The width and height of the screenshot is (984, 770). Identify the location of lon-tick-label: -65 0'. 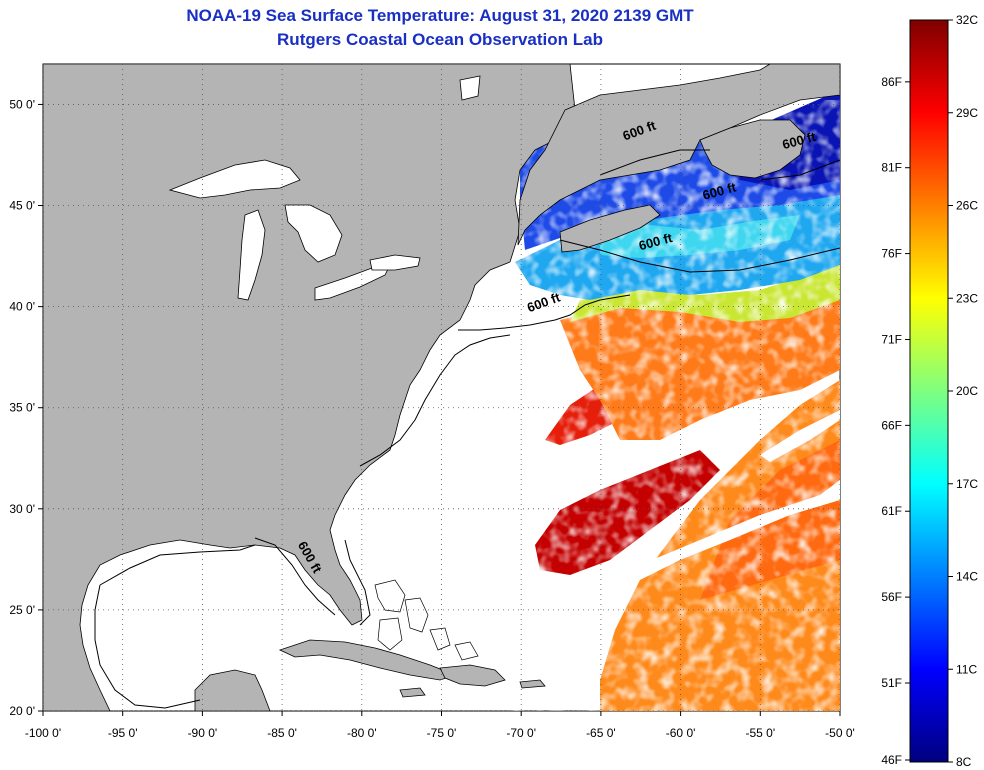
(601, 733).